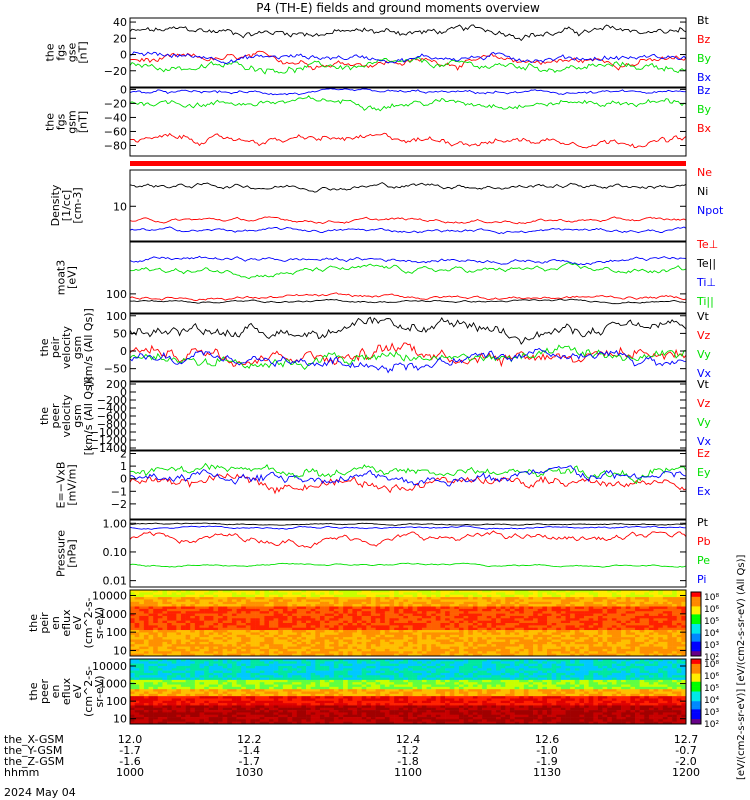 Image resolution: width=750 pixels, height=800 pixels. What do you see at coordinates (408, 103) in the screenshot?
I see `series-line-by` at bounding box center [408, 103].